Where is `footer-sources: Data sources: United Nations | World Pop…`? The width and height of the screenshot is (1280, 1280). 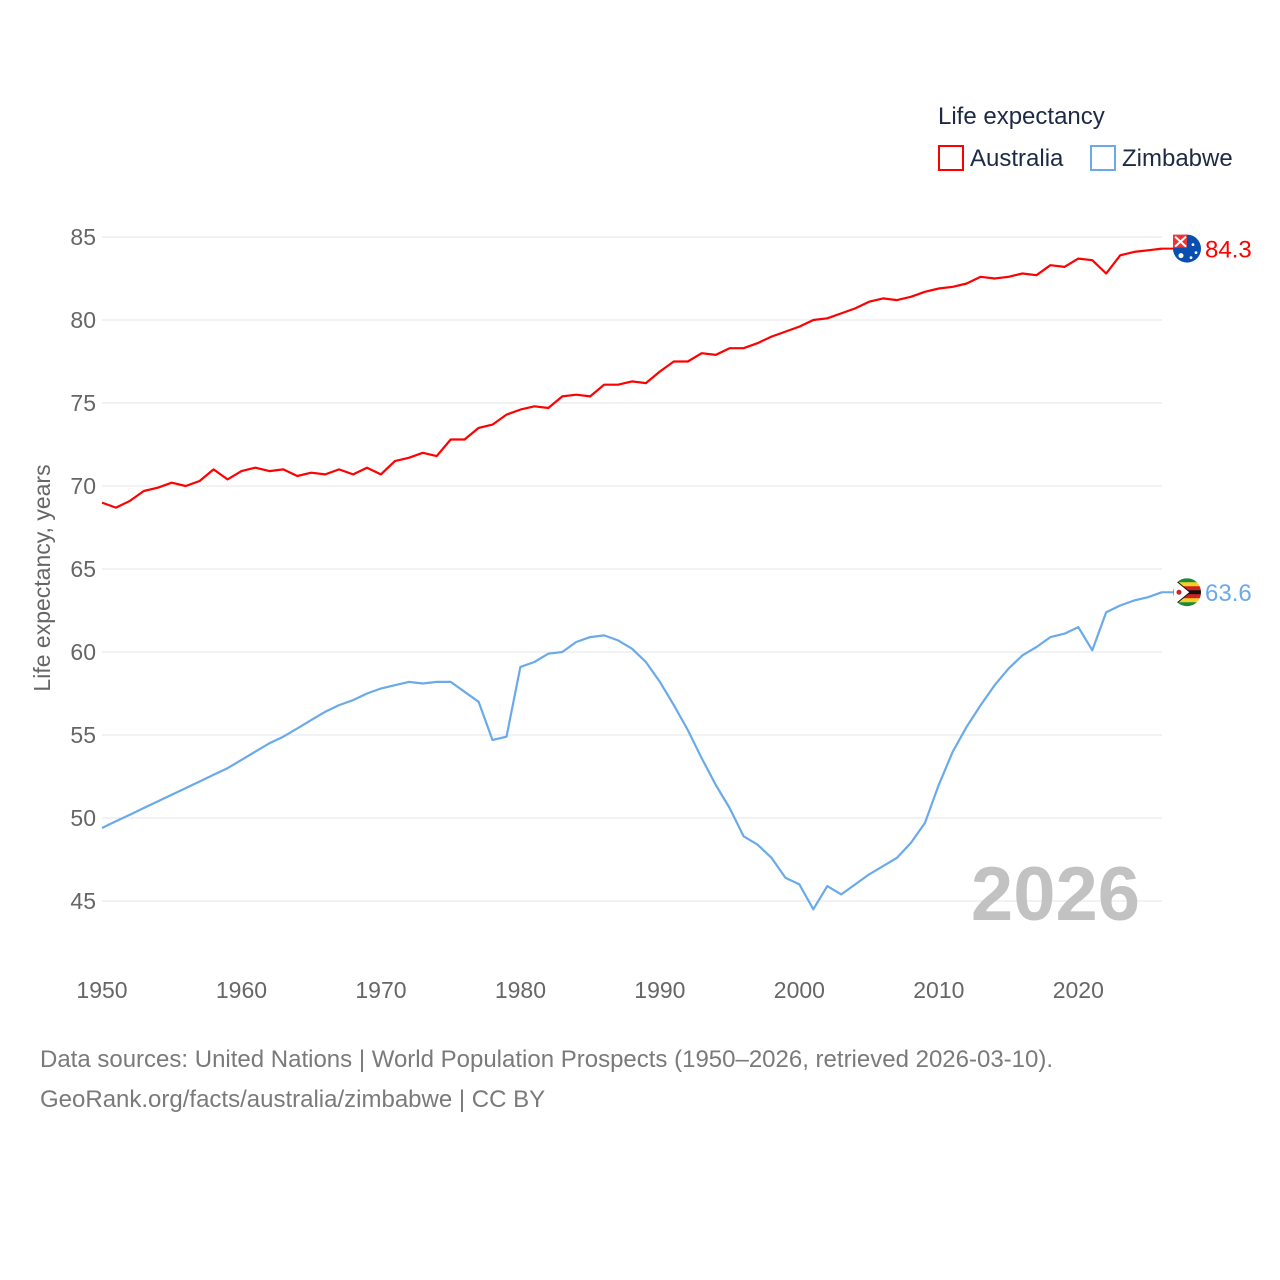
footer-sources: Data sources: United Nations | World Pop… is located at coordinates (547, 1059).